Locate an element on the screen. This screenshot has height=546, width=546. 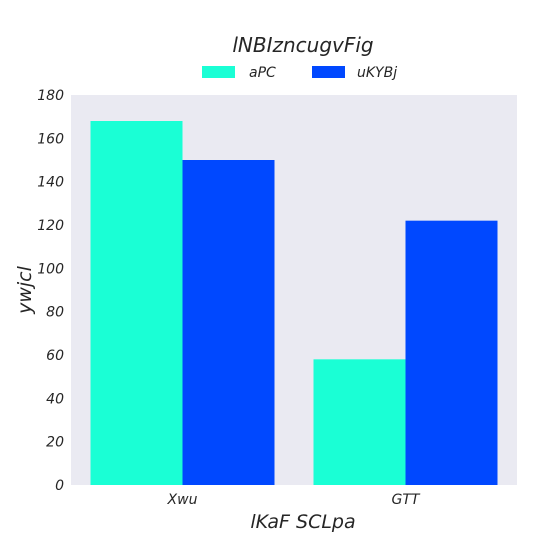
y-tick-label: 0 is located at coordinates (59, 486).